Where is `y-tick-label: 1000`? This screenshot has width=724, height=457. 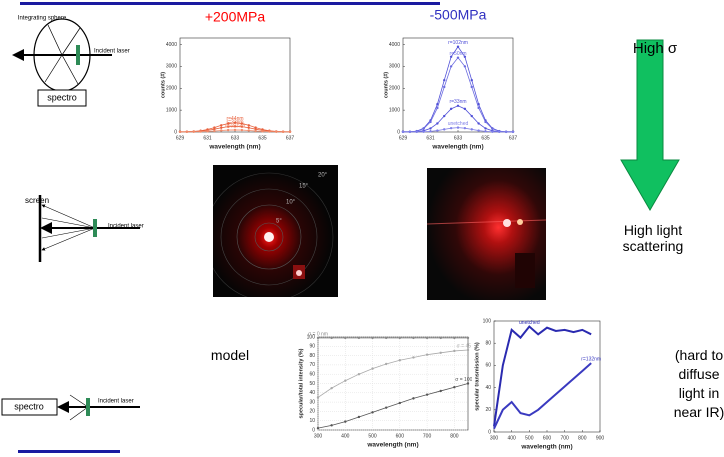
y-tick-label: 1000 is located at coordinates (394, 110).